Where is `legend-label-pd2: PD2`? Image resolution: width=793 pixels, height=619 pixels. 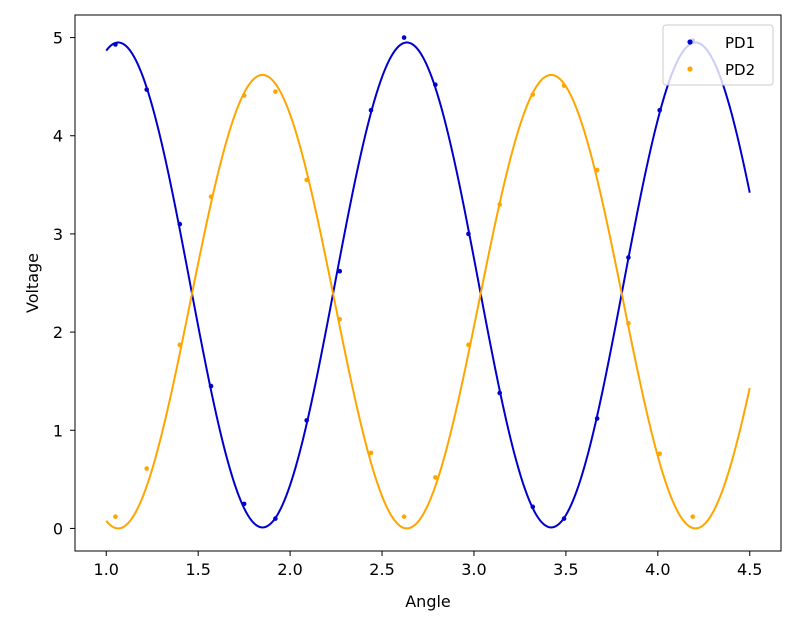
legend-label-pd2: PD2 is located at coordinates (740, 70).